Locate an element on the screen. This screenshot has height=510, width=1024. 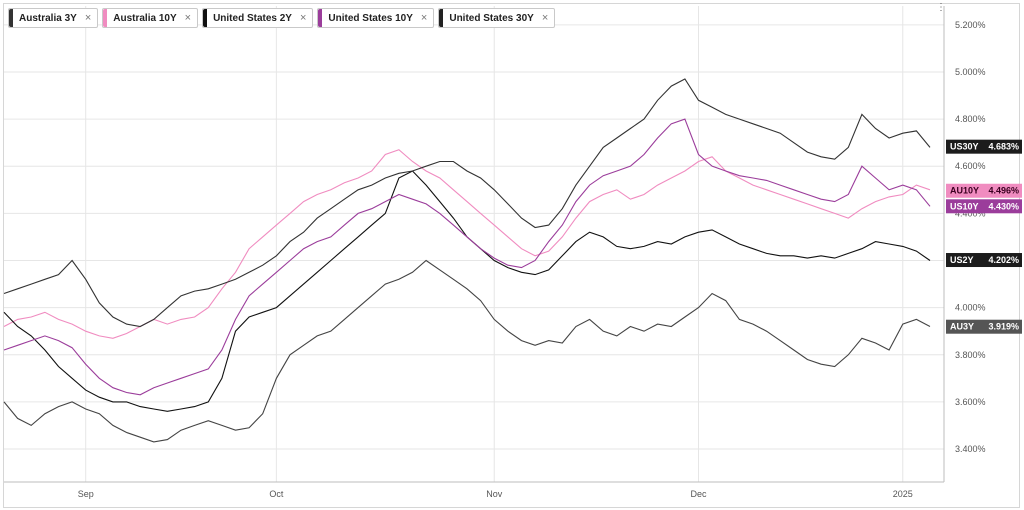
x-tick-label: Dec is located at coordinates (698, 494).